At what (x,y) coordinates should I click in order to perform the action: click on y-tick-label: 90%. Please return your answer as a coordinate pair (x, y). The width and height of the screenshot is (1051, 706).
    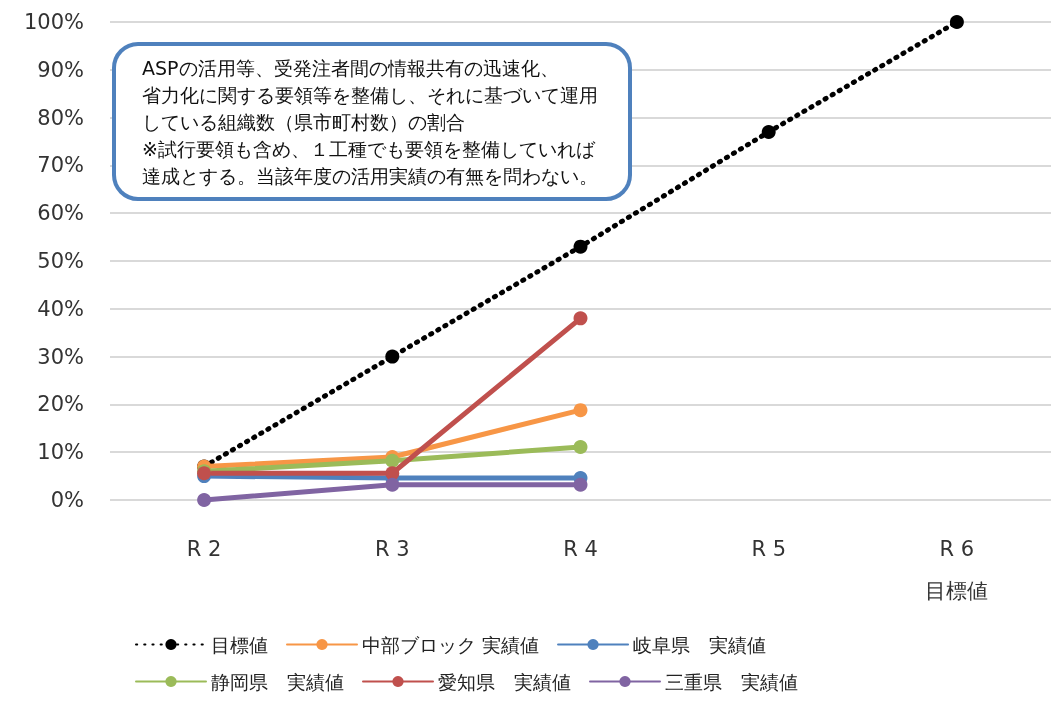
    Looking at the image, I should click on (60, 69).